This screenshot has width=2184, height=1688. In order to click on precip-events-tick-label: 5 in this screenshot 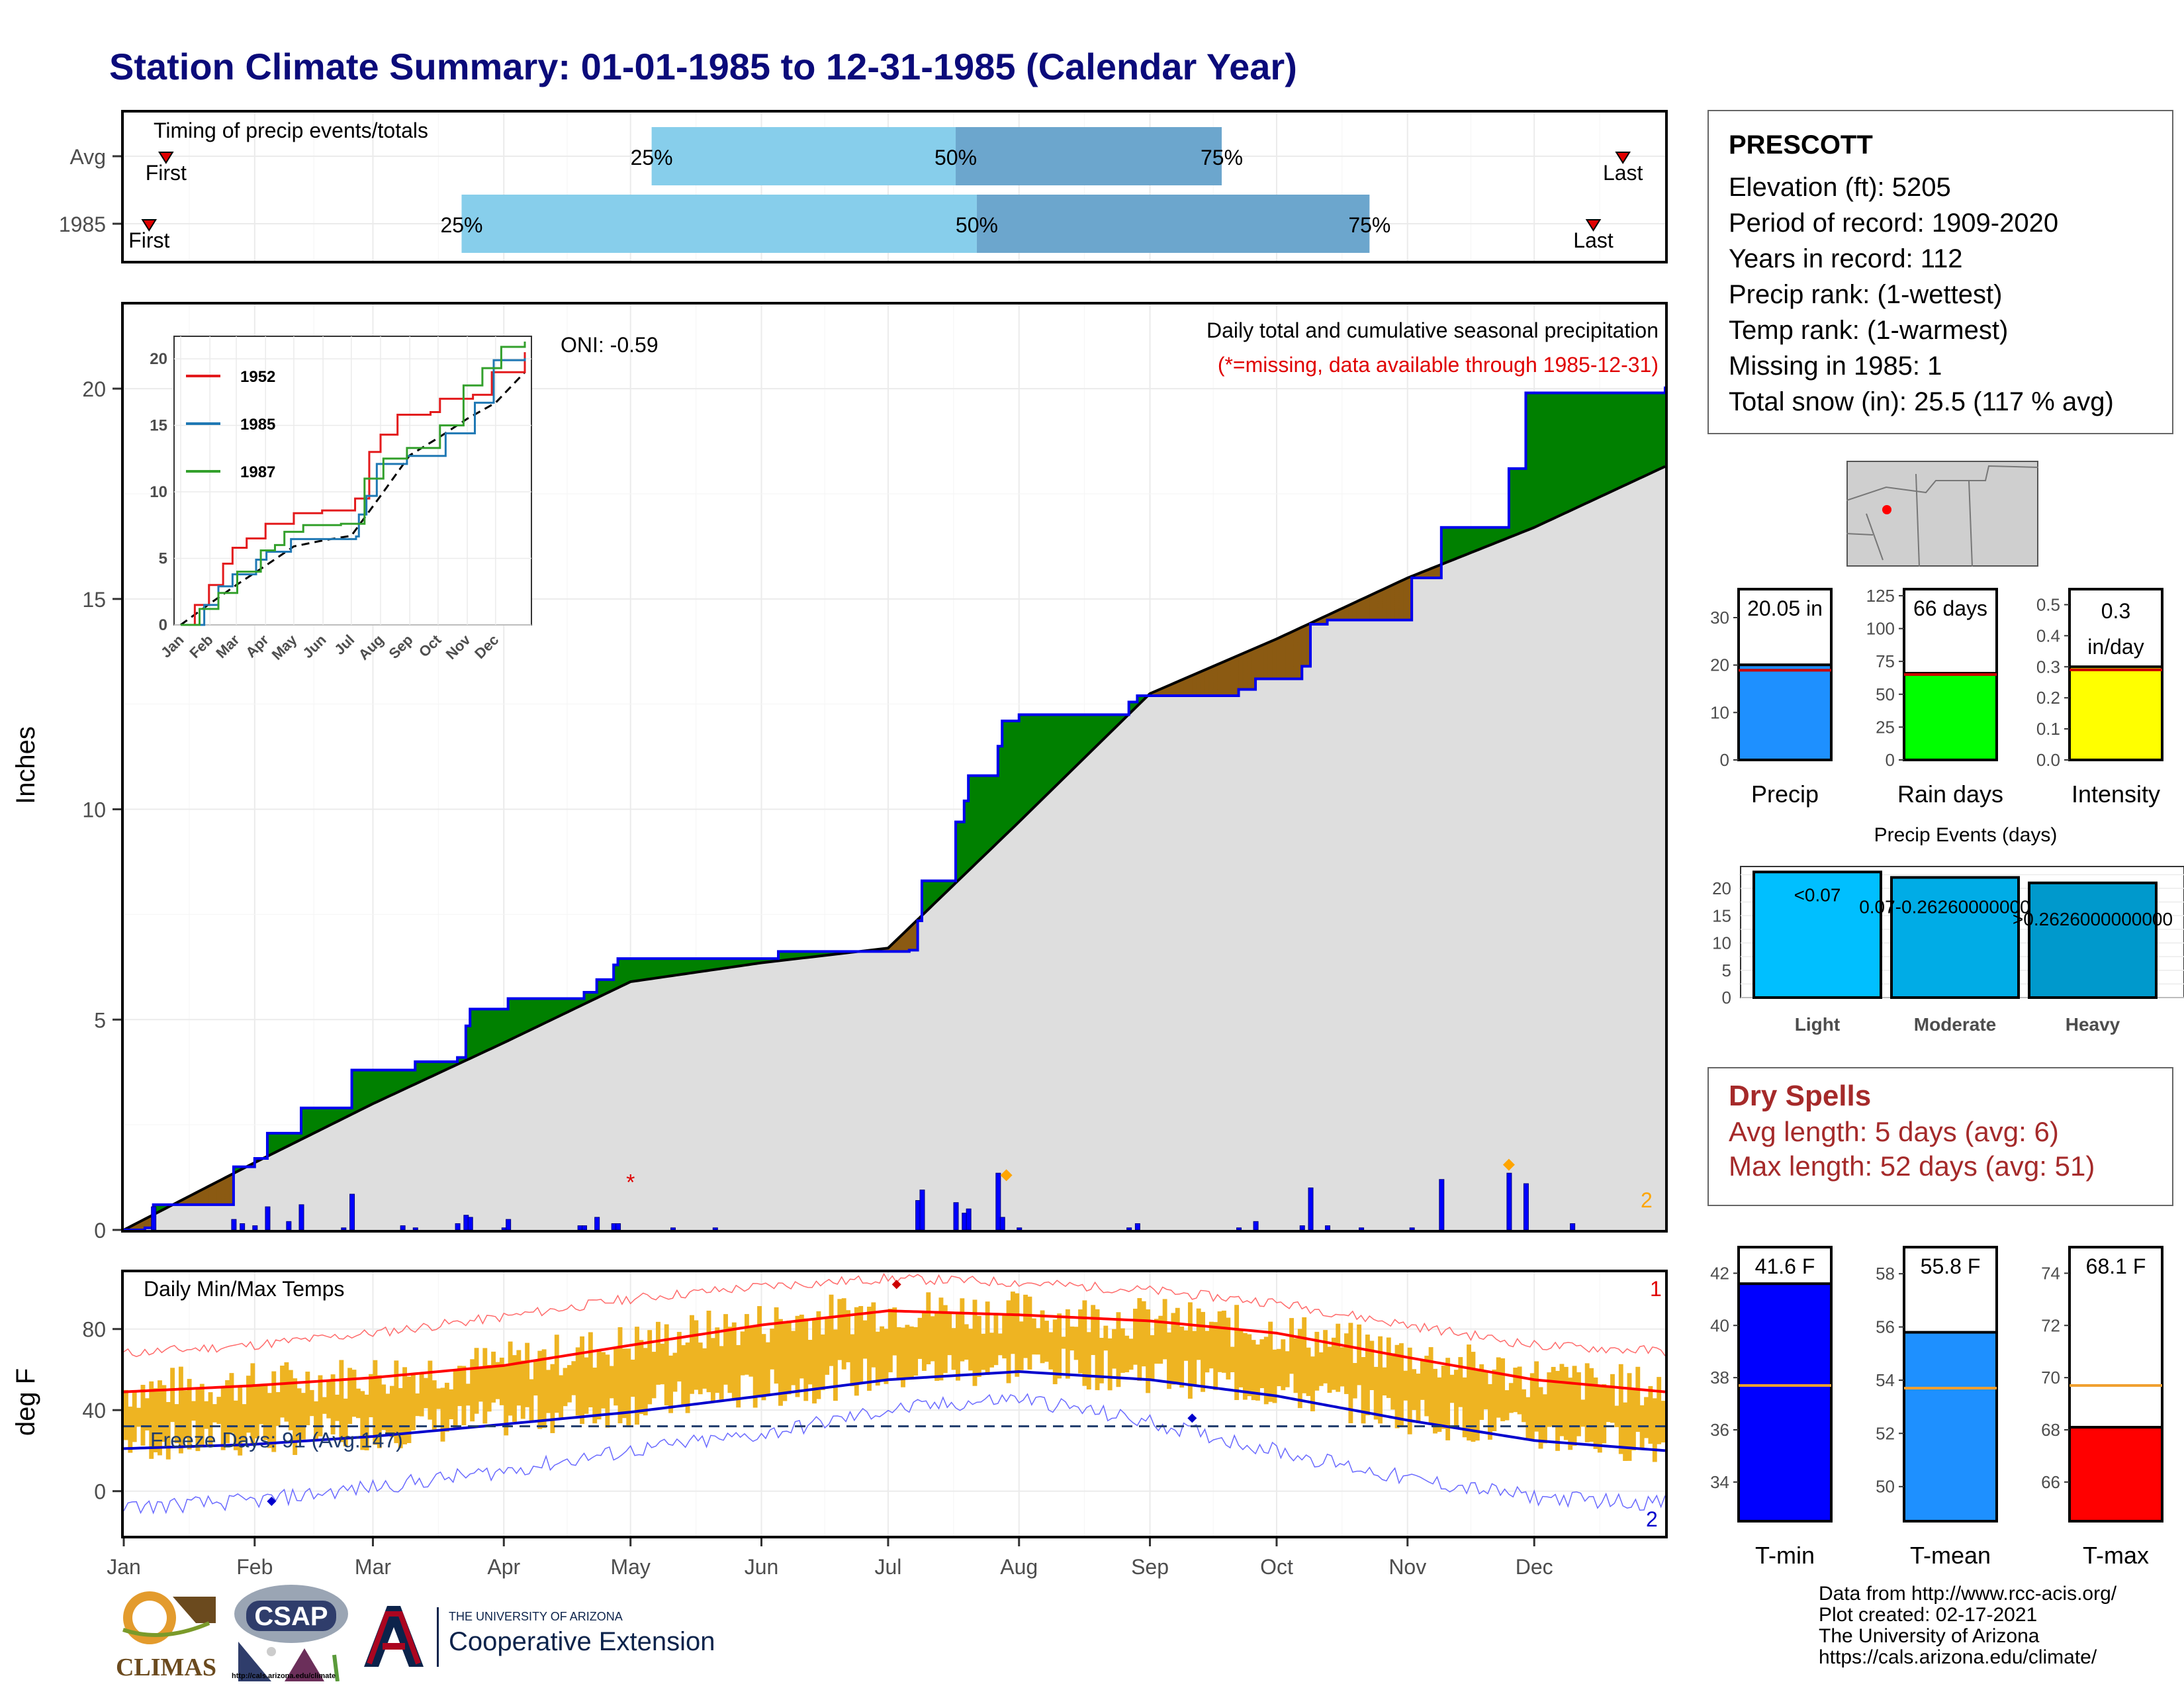, I will do `click(1726, 970)`.